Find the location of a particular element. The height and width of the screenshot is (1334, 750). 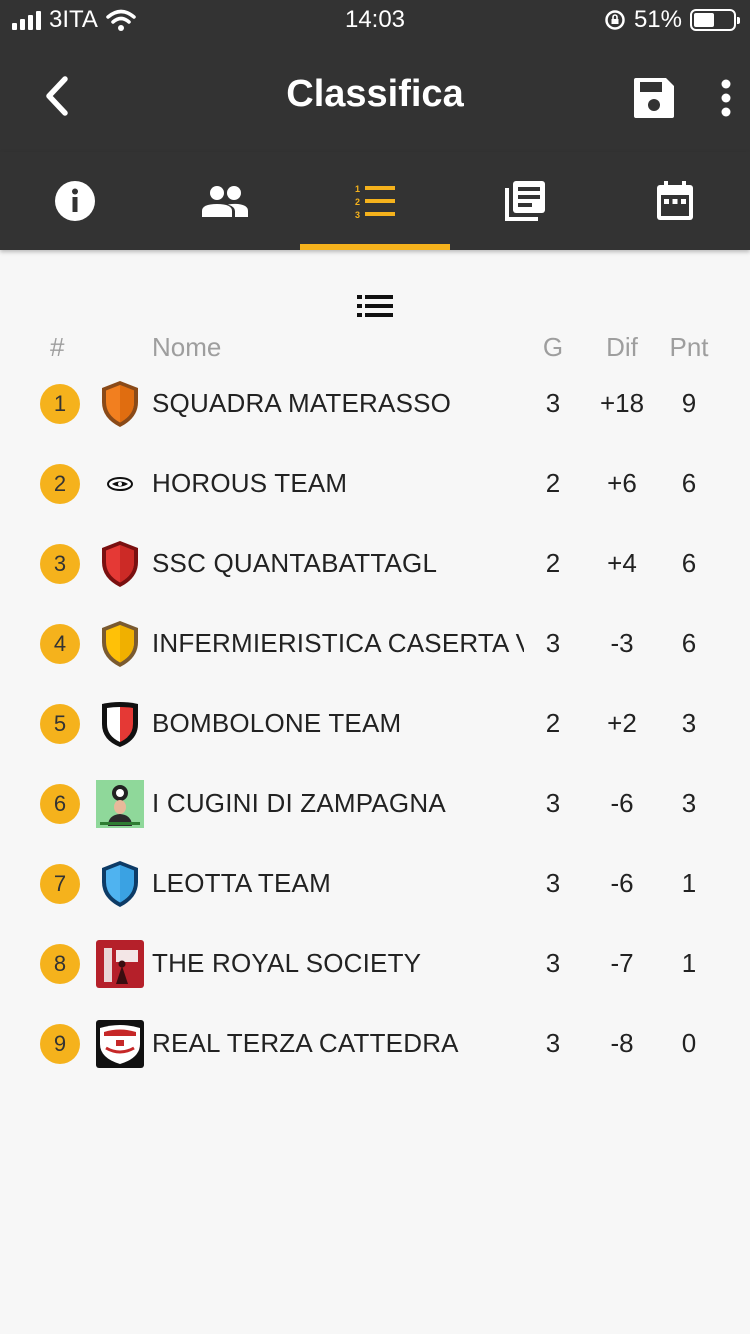

team-name: REAL TERZA CATTEDRA is located at coordinates (305, 1043).